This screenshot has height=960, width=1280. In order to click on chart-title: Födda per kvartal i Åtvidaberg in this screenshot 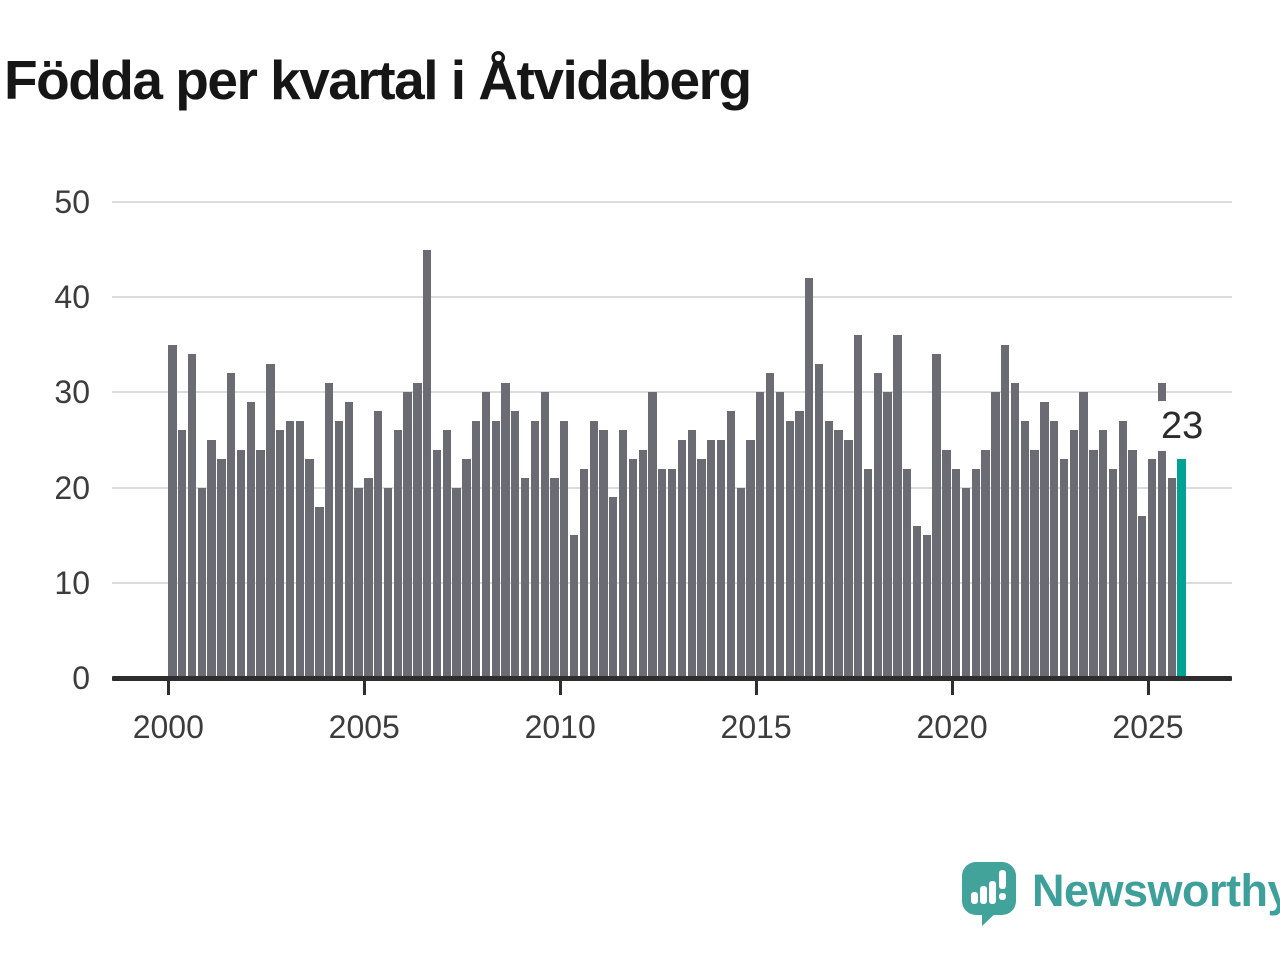, I will do `click(378, 80)`.